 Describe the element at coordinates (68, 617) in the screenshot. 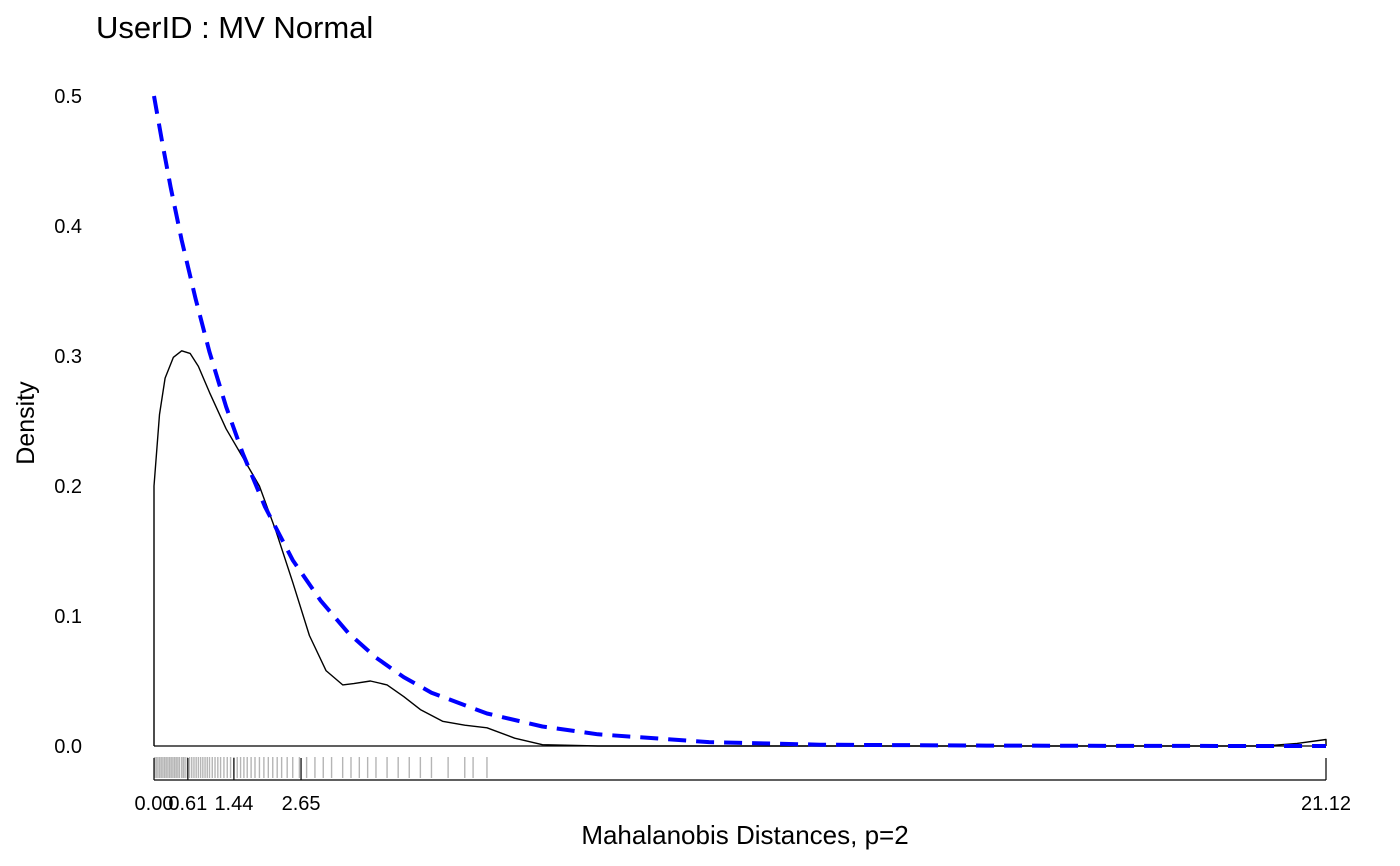

I see `y-tick-label: 0.1` at that location.